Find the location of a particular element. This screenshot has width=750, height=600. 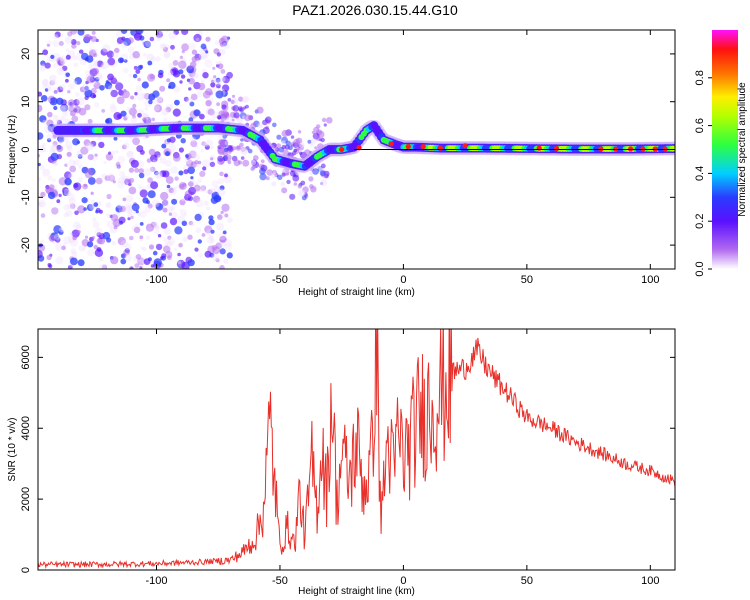

y-tick-label: 0 is located at coordinates (26, 149).